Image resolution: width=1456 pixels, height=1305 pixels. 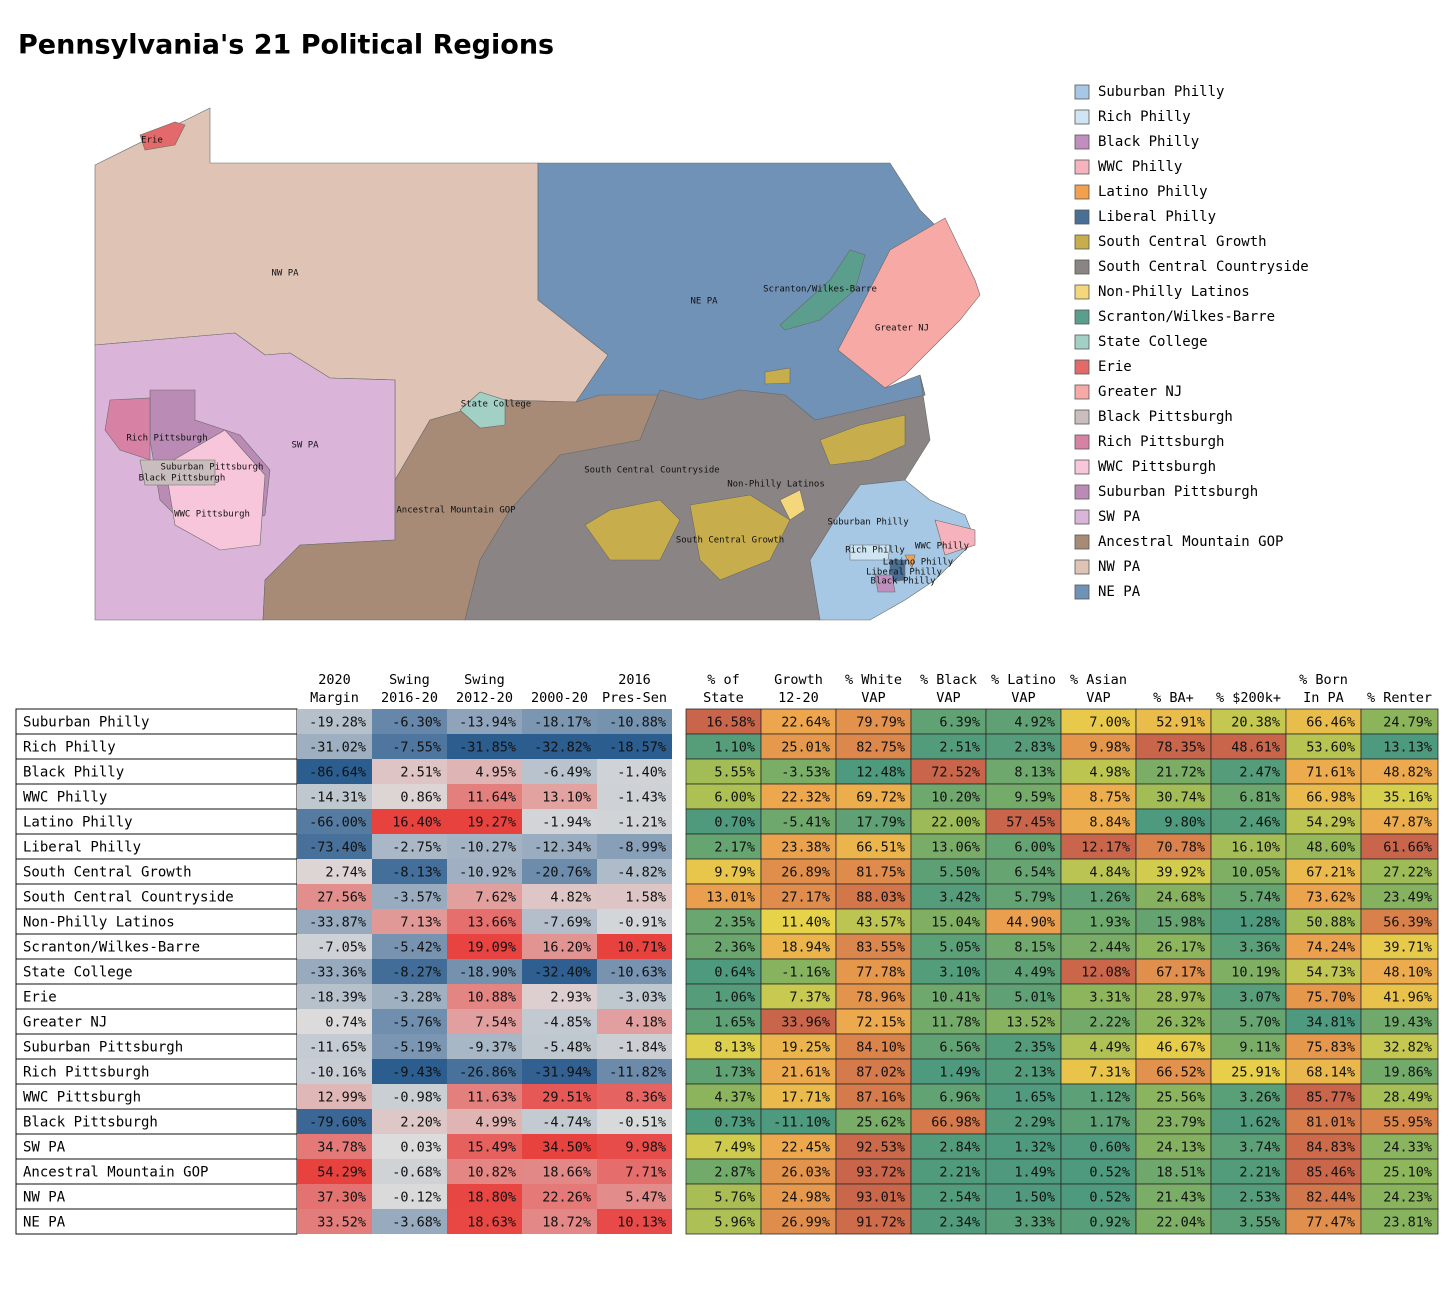 What do you see at coordinates (805, 1198) in the screenshot?
I see `cell-value: 24.98%` at bounding box center [805, 1198].